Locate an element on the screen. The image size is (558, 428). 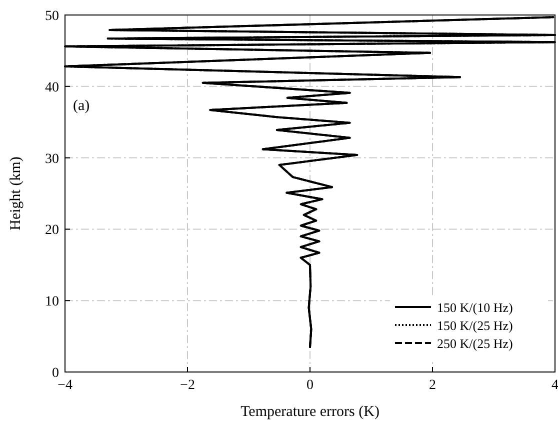
x-tick-label: 2 is located at coordinates (432, 385).